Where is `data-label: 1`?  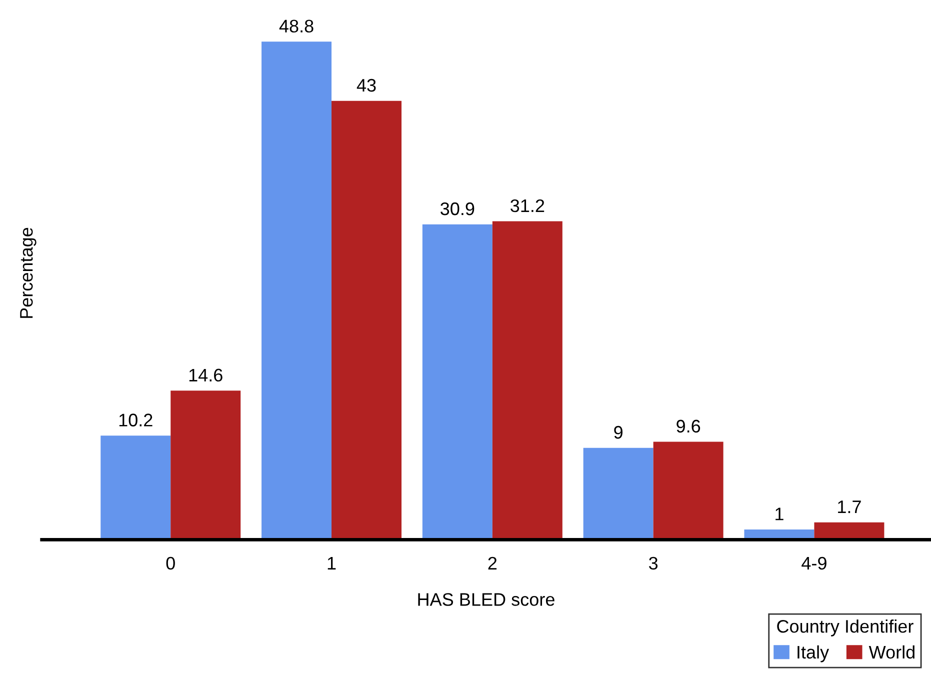
data-label: 1 is located at coordinates (780, 514).